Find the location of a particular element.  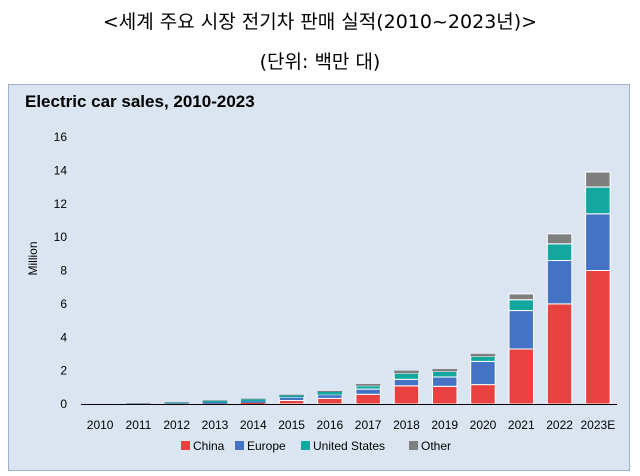

x-tick-label: 2015 is located at coordinates (291, 425).